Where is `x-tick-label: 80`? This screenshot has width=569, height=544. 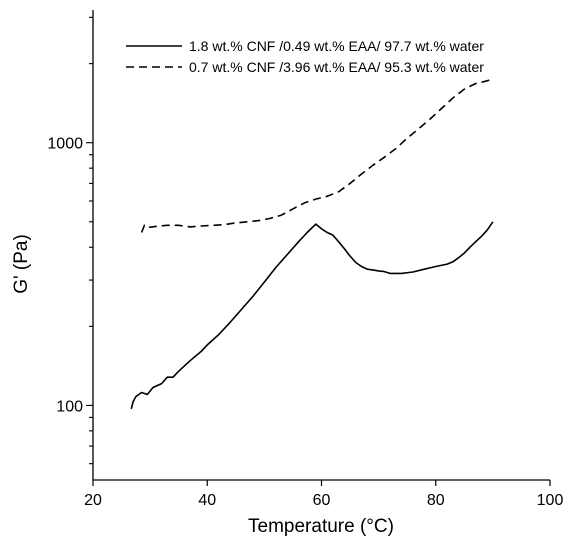 x-tick-label: 80 is located at coordinates (436, 500).